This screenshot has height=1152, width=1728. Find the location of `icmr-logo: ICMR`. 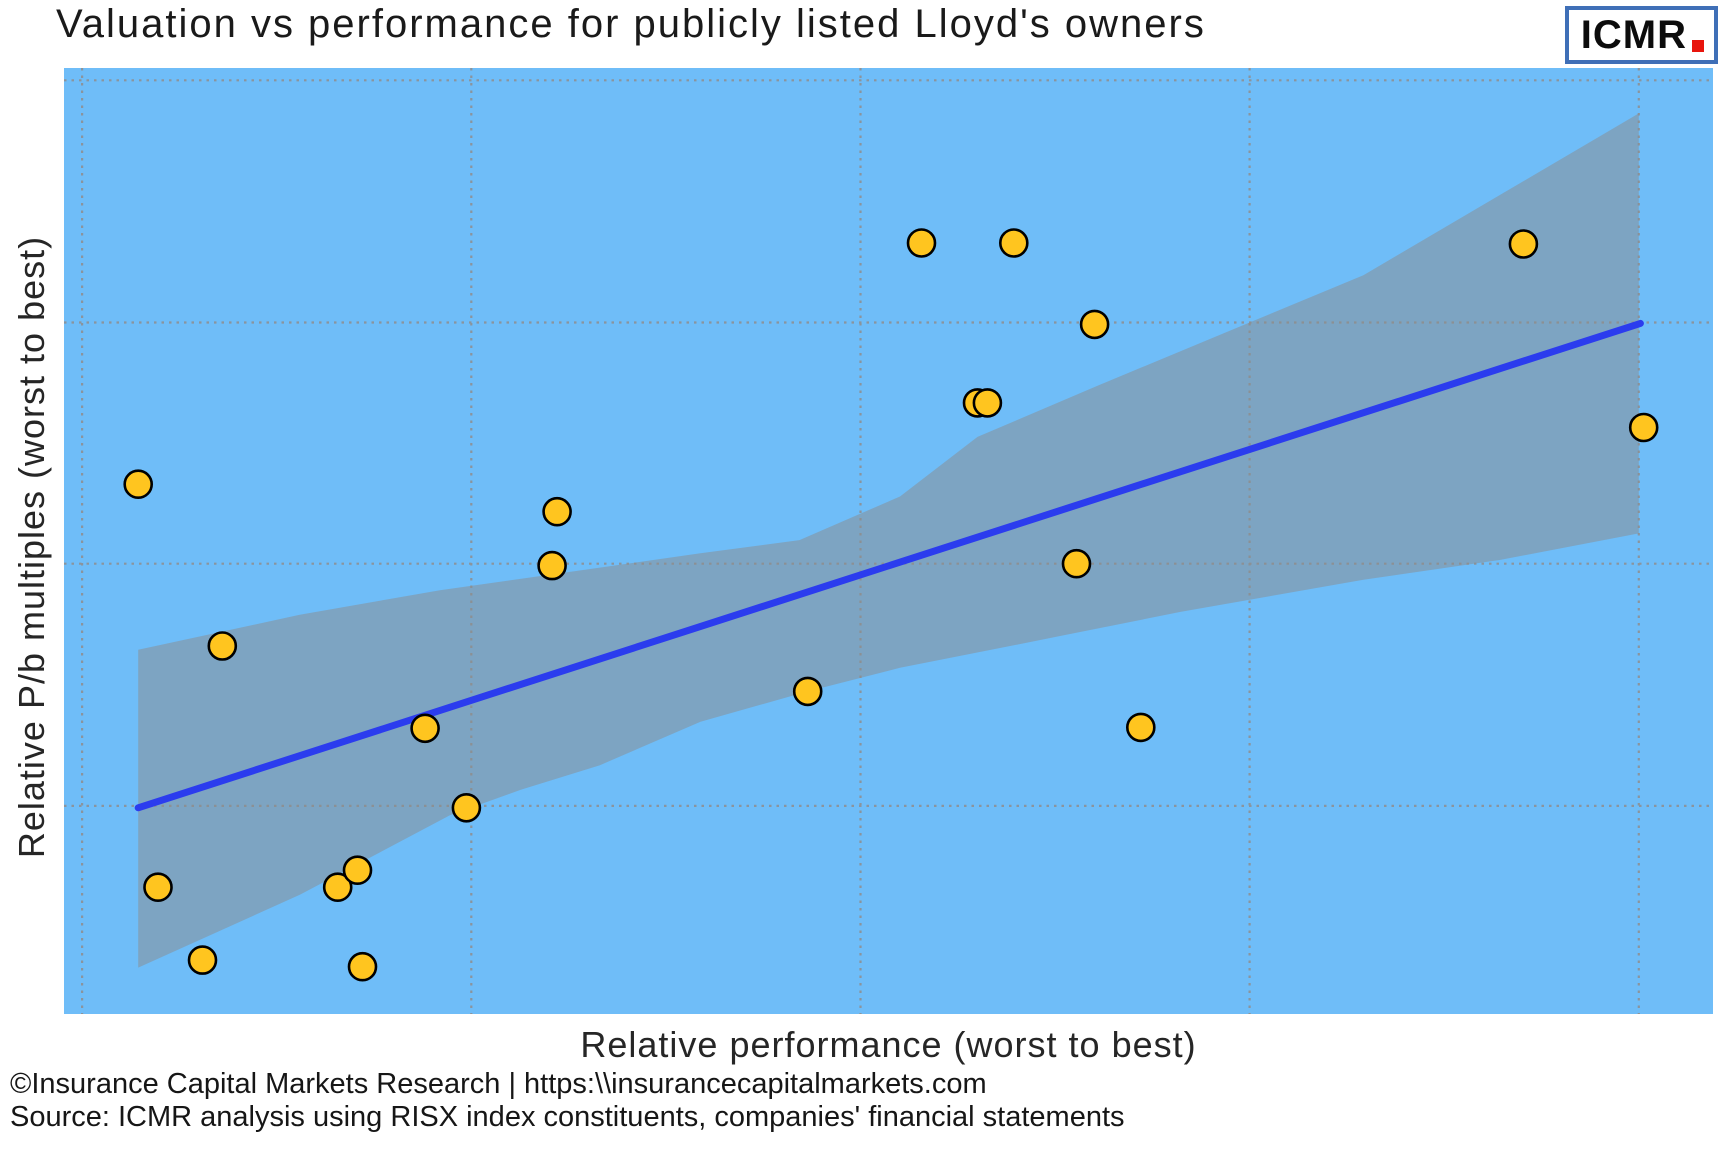

icmr-logo: ICMR is located at coordinates (1641, 35).